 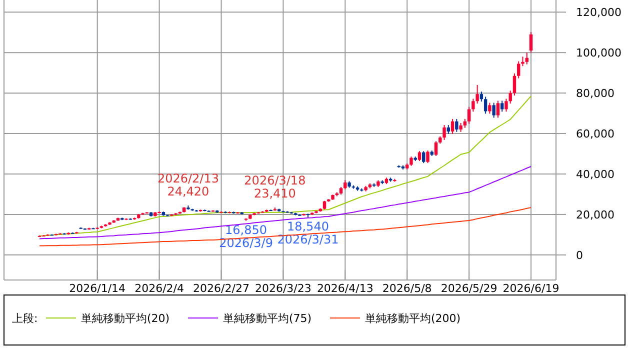 What do you see at coordinates (159, 288) in the screenshot?
I see `x-tick-label: 2026/2/4` at bounding box center [159, 288].